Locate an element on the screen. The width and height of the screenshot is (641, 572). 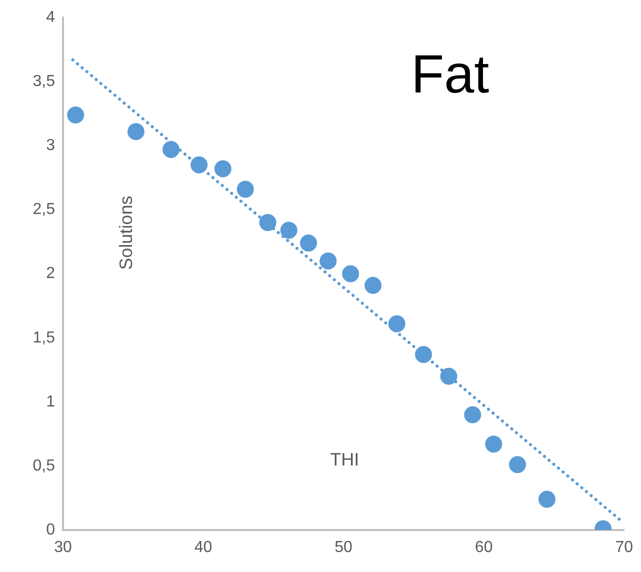
x-tick-label: 60 is located at coordinates (483, 547).